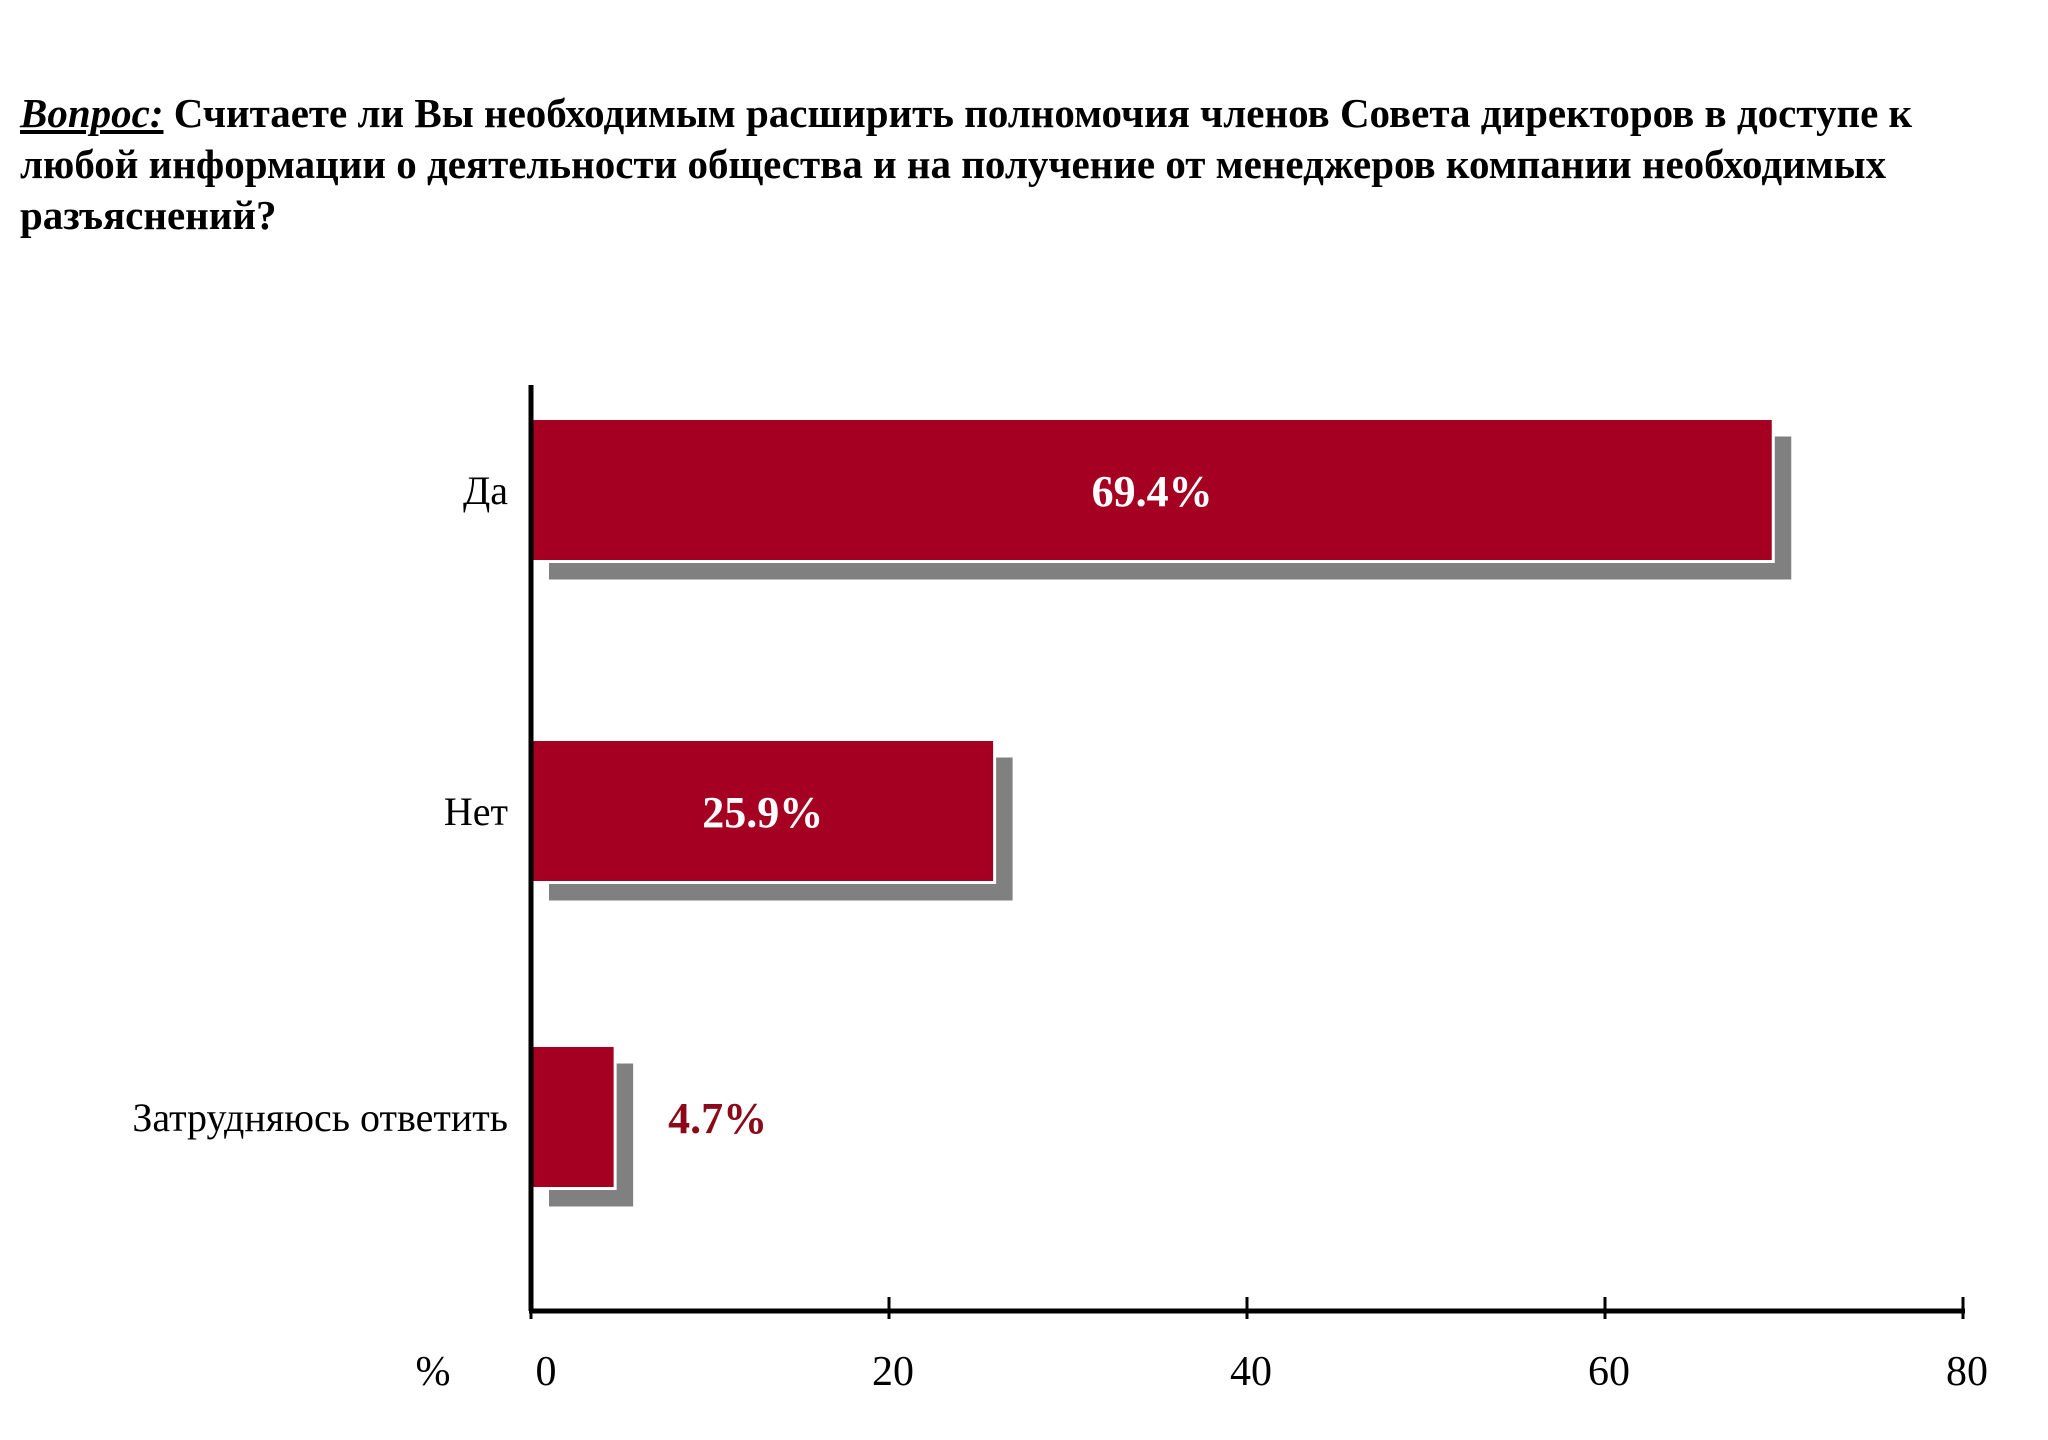  I want to click on x-ticks: 0 20 40 60 80, so click(1258, 1346).